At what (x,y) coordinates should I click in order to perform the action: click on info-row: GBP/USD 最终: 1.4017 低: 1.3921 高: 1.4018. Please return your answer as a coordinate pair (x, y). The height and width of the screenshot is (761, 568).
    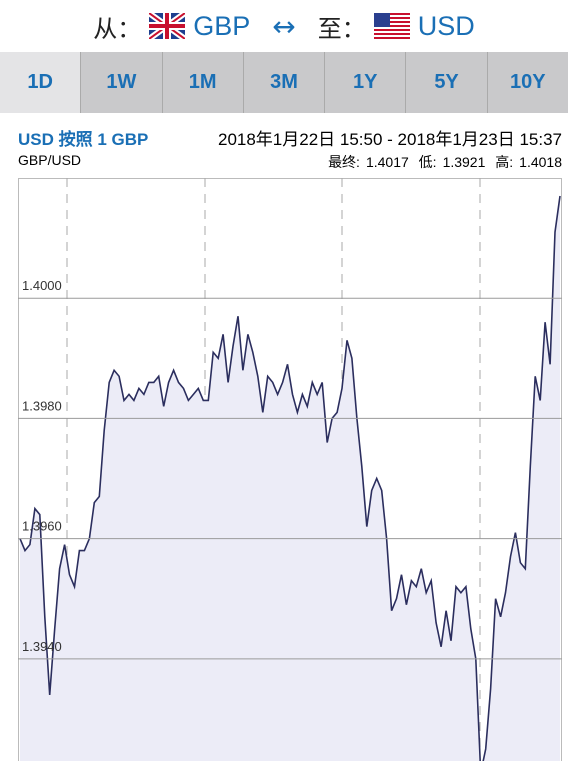
    Looking at the image, I should click on (290, 161).